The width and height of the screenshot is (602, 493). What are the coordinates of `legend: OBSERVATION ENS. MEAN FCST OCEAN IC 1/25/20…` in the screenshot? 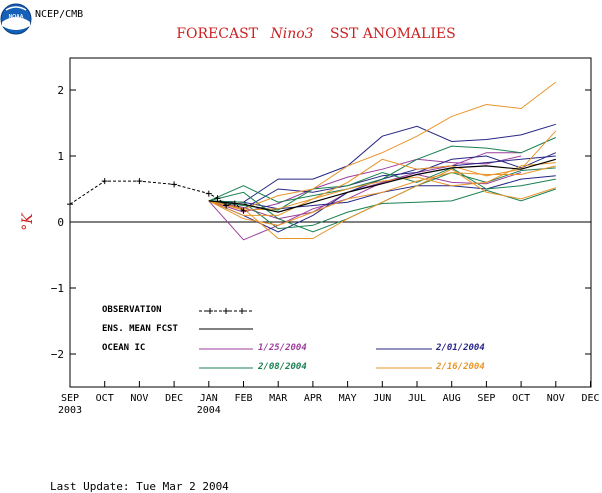 It's located at (293, 338).